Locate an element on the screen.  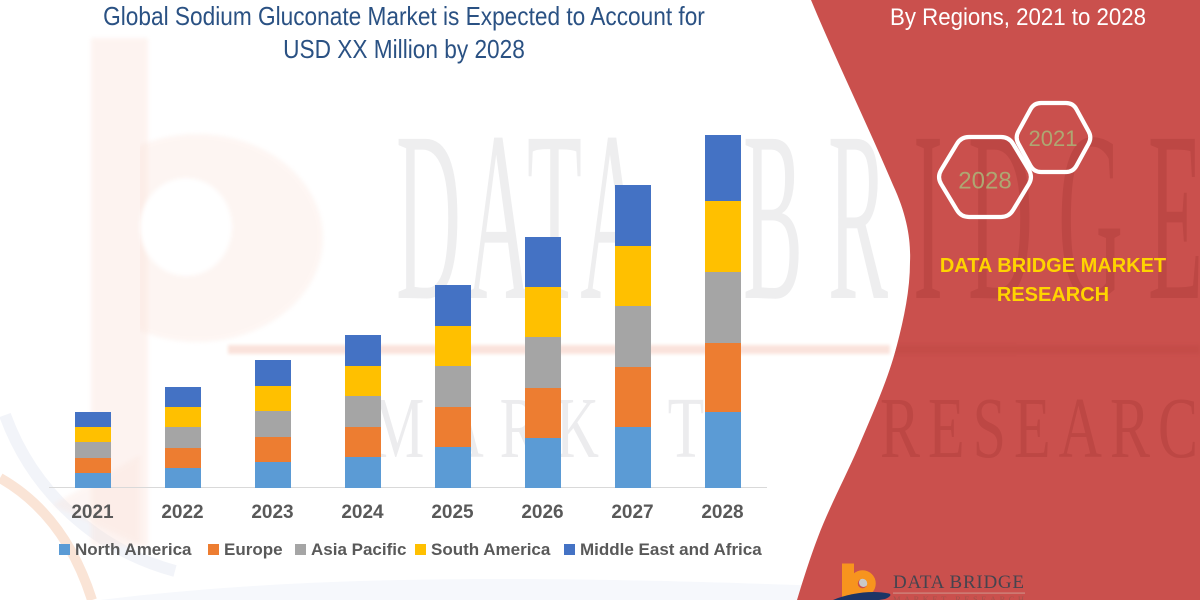
svg-text: 2028 is located at coordinates (984, 181).